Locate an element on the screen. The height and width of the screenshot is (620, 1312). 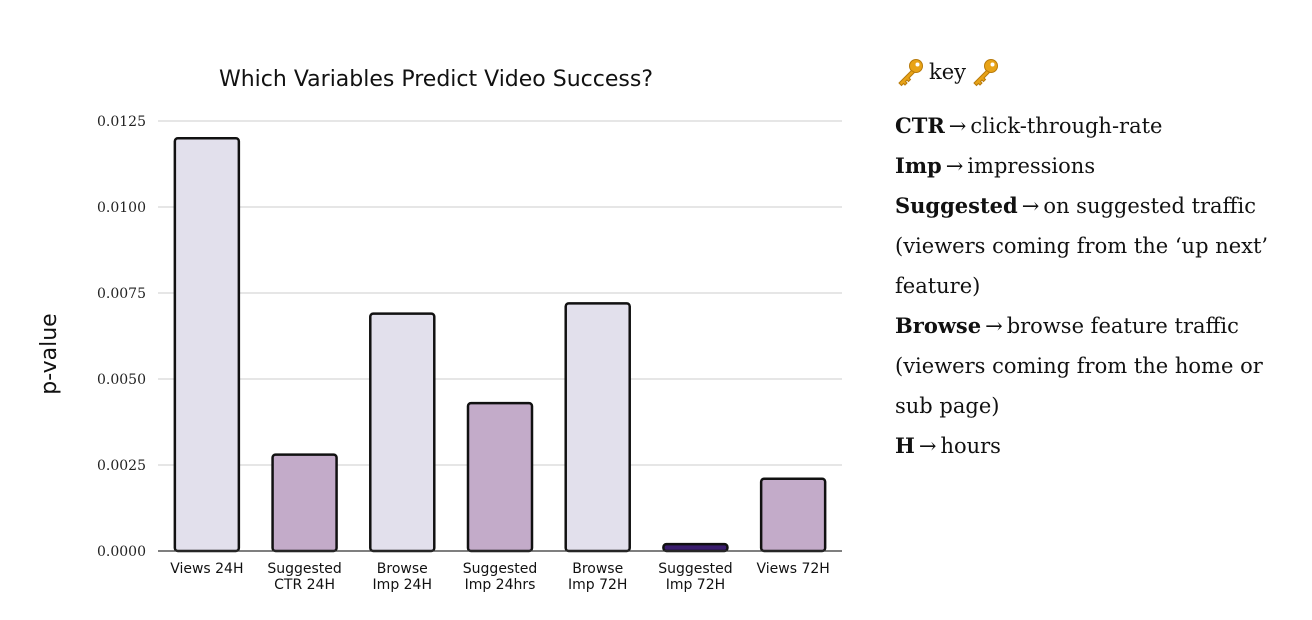
key-term: H is located at coordinates (905, 445).